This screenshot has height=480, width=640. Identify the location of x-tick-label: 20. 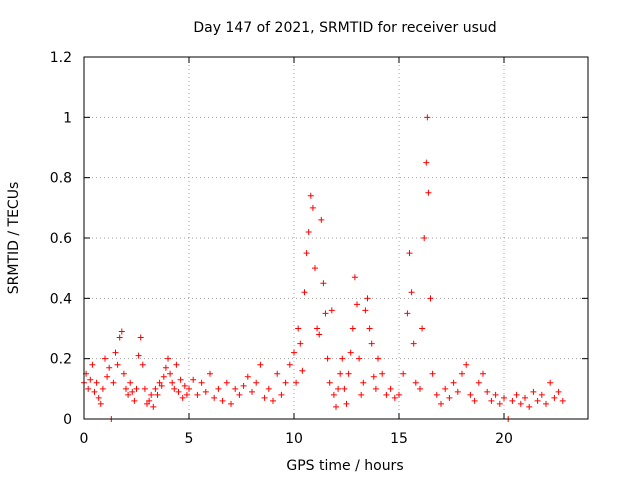
(504, 439).